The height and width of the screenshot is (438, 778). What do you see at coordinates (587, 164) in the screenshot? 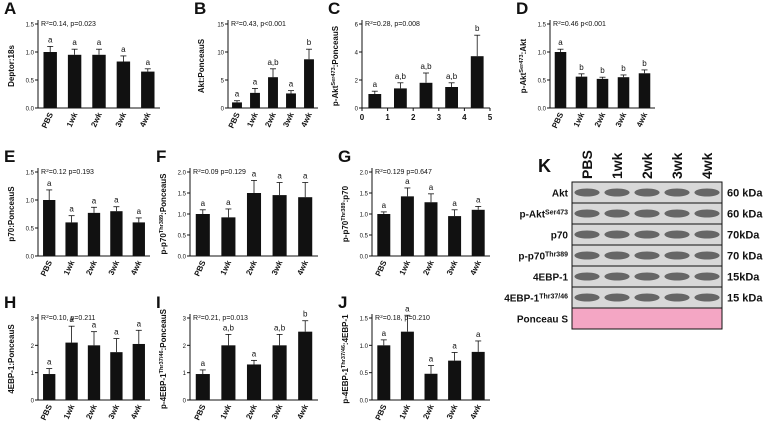
I see `lane-label: PBS` at bounding box center [587, 164].